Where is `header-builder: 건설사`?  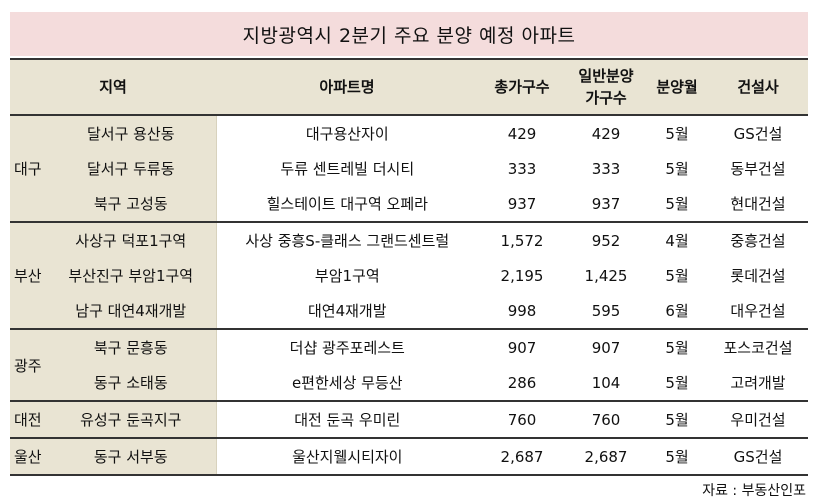
header-builder: 건설사 is located at coordinates (758, 87).